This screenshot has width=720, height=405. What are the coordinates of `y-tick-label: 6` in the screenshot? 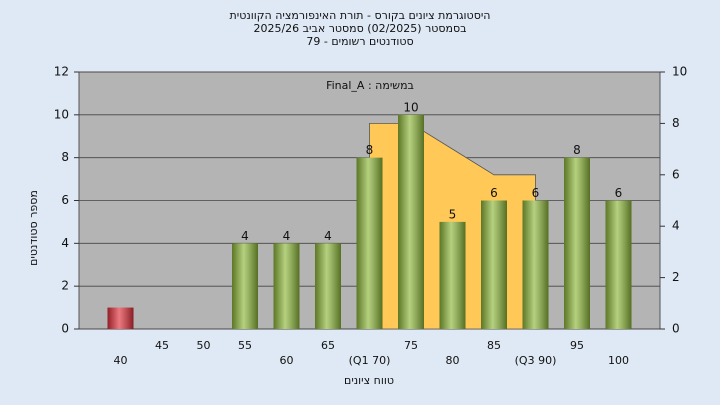 It's located at (65, 200).